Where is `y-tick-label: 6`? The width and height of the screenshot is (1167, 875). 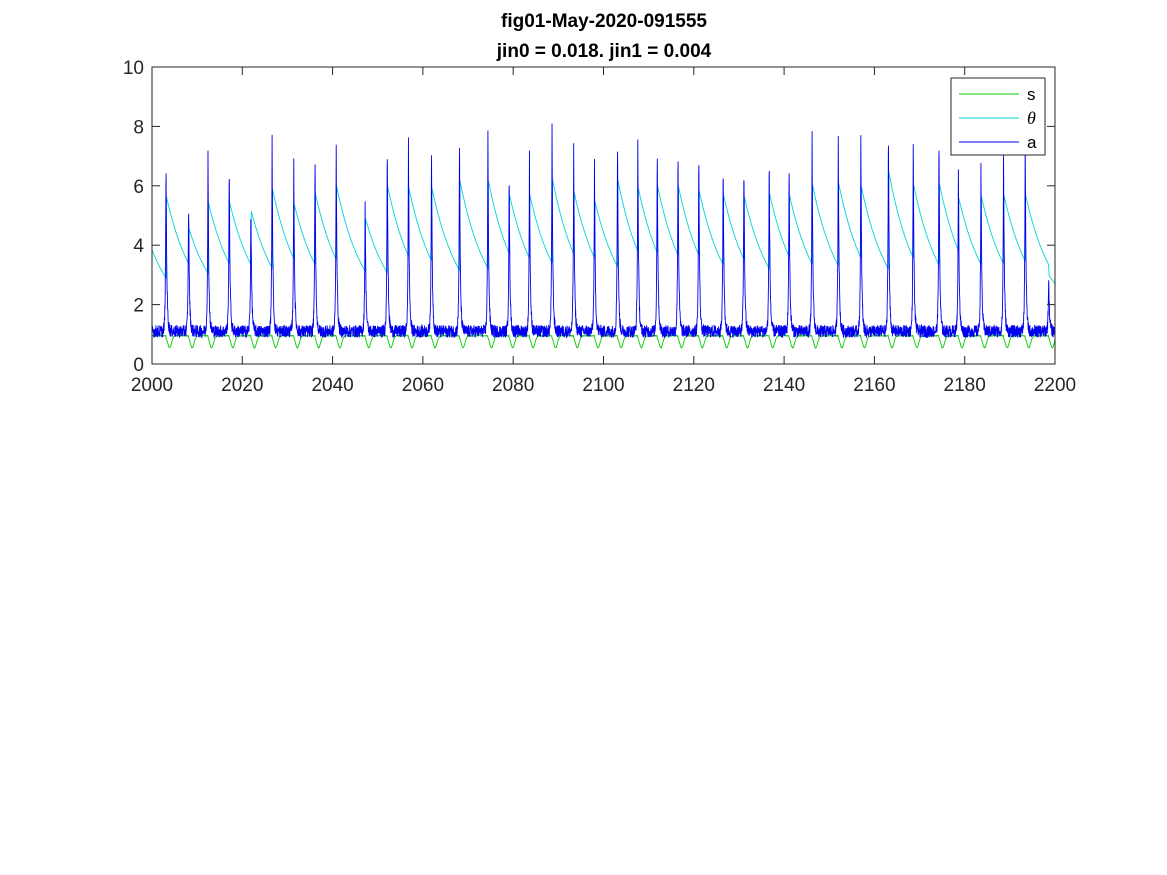
y-tick-label: 6 is located at coordinates (138, 187).